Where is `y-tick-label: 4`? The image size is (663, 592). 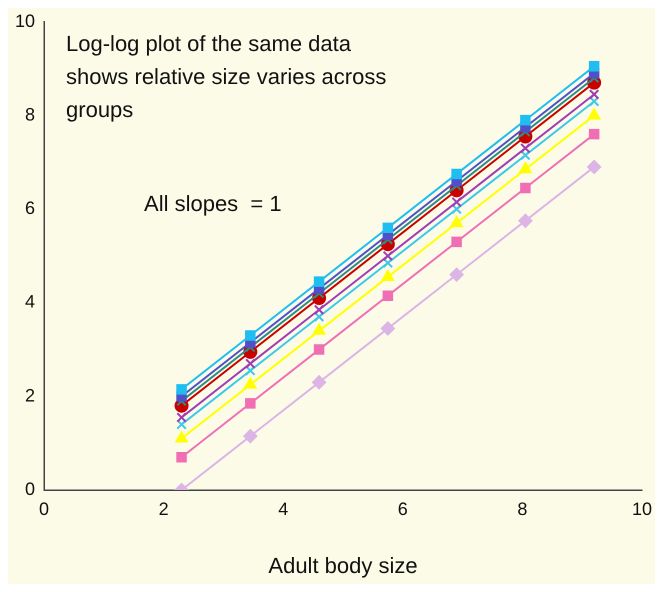
y-tick-label: 4 is located at coordinates (30, 302).